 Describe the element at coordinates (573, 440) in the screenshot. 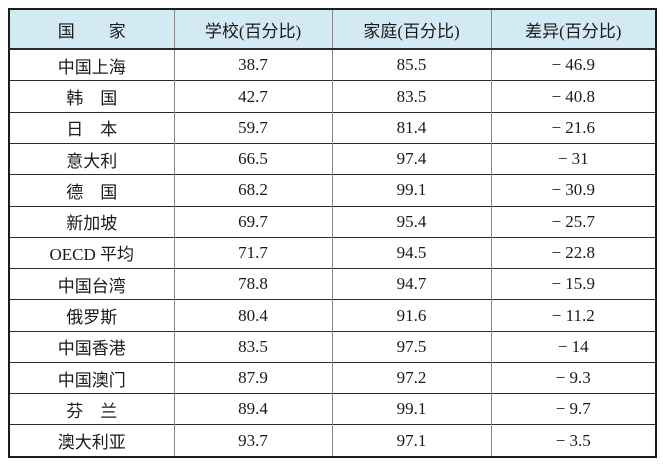

I see `cell-diff-value: − 3.5` at that location.